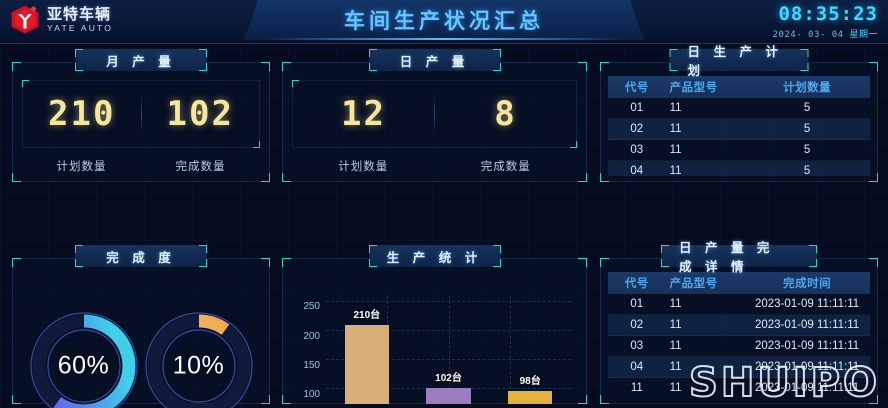 The height and width of the screenshot is (408, 888). I want to click on yate-logo-icon, so click(25, 19).